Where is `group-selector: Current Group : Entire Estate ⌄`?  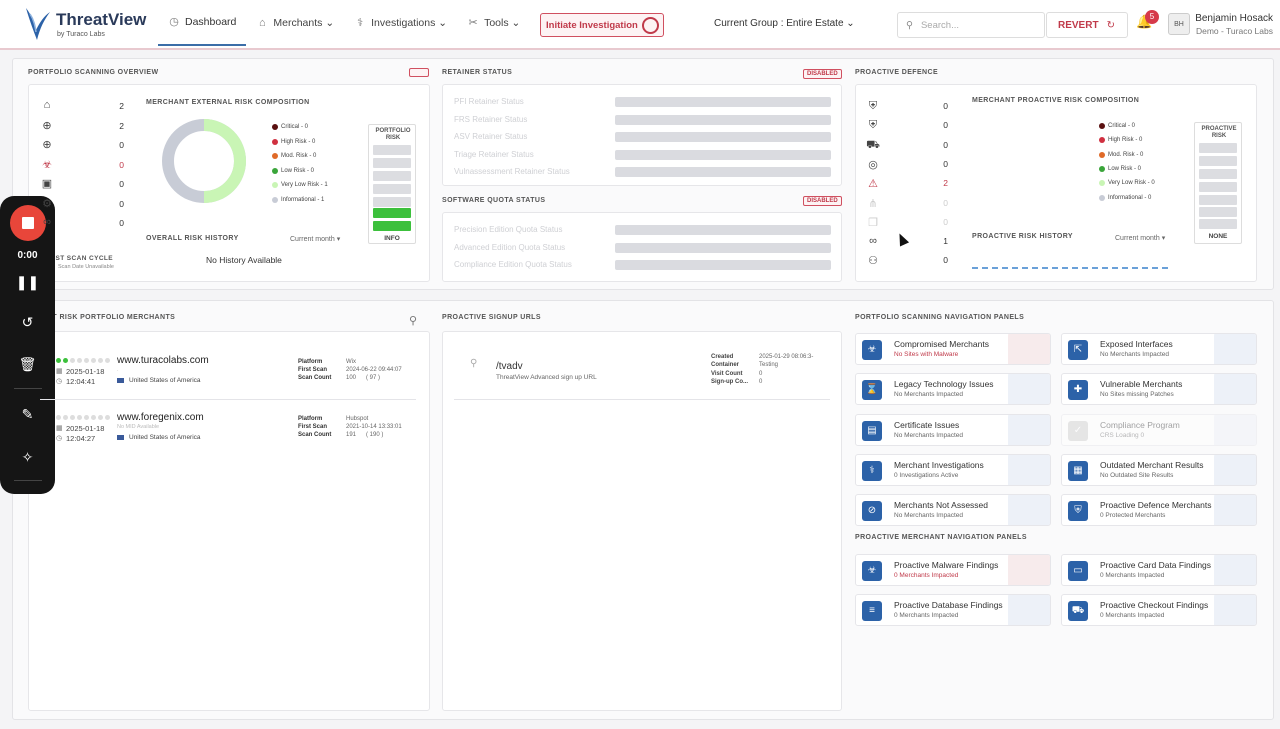 group-selector: Current Group : Entire Estate ⌄ is located at coordinates (784, 23).